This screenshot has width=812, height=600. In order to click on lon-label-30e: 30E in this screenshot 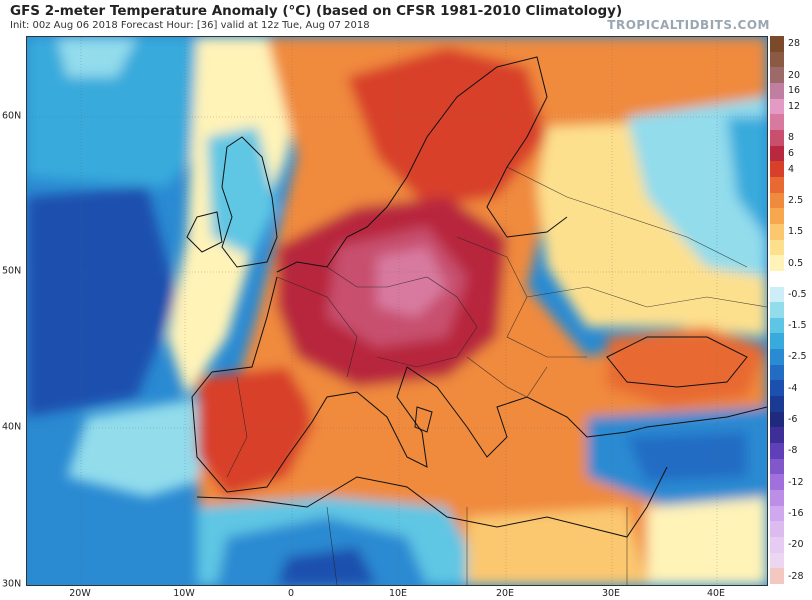, I will do `click(611, 593)`.